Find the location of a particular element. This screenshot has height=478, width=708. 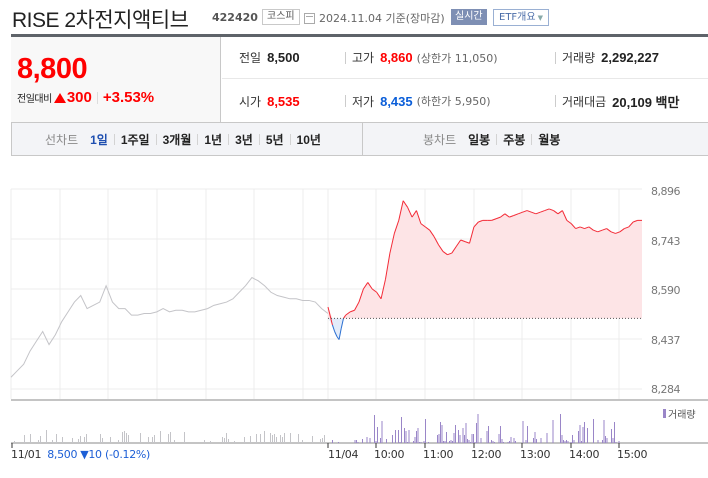

candle-chart-title: 봉차트 is located at coordinates (440, 139).